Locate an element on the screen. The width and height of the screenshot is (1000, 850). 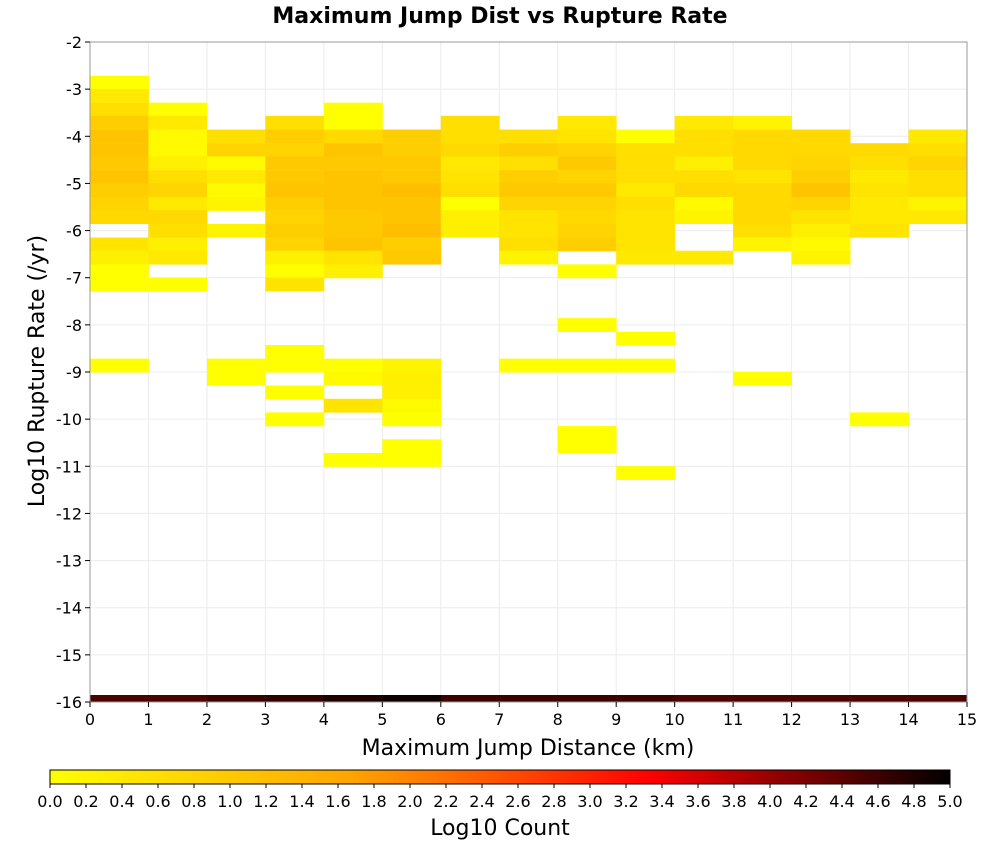
y-axis-ticks: -2 -3 -4 -5 -6 -7 -8 -9 -10 -11 -12 -13 -14 -15 -16 is located at coordinates (73, 372).